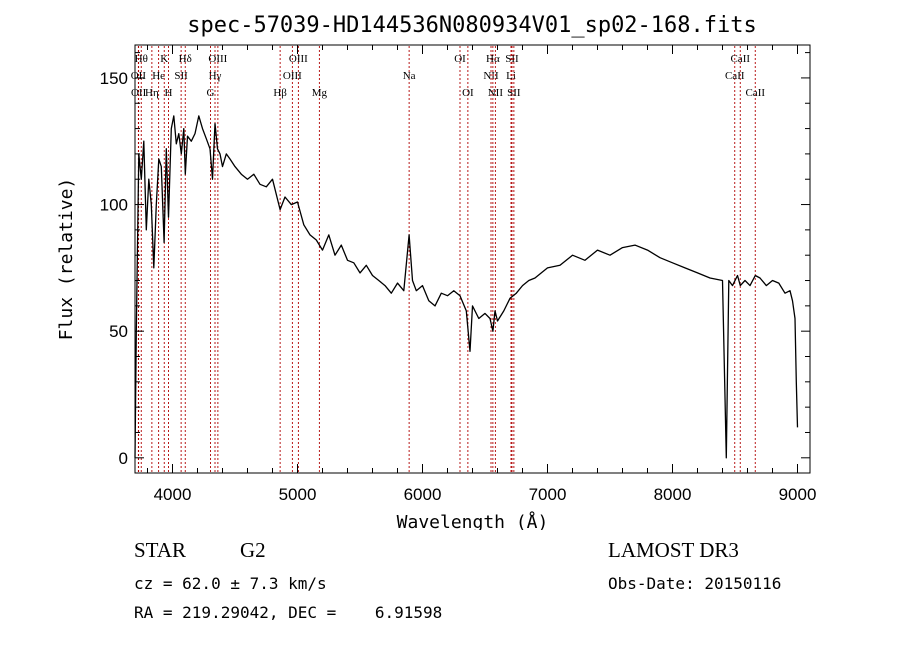 This screenshot has width=900, height=649. Describe the element at coordinates (114, 78) in the screenshot. I see `y-tick-label: 150` at that location.